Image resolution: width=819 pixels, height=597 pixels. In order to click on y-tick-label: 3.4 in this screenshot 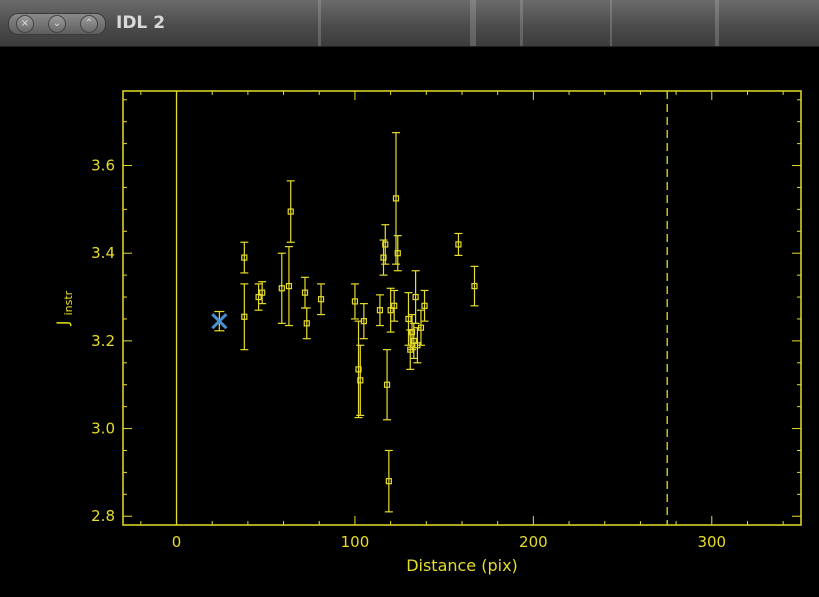, I will do `click(103, 253)`.